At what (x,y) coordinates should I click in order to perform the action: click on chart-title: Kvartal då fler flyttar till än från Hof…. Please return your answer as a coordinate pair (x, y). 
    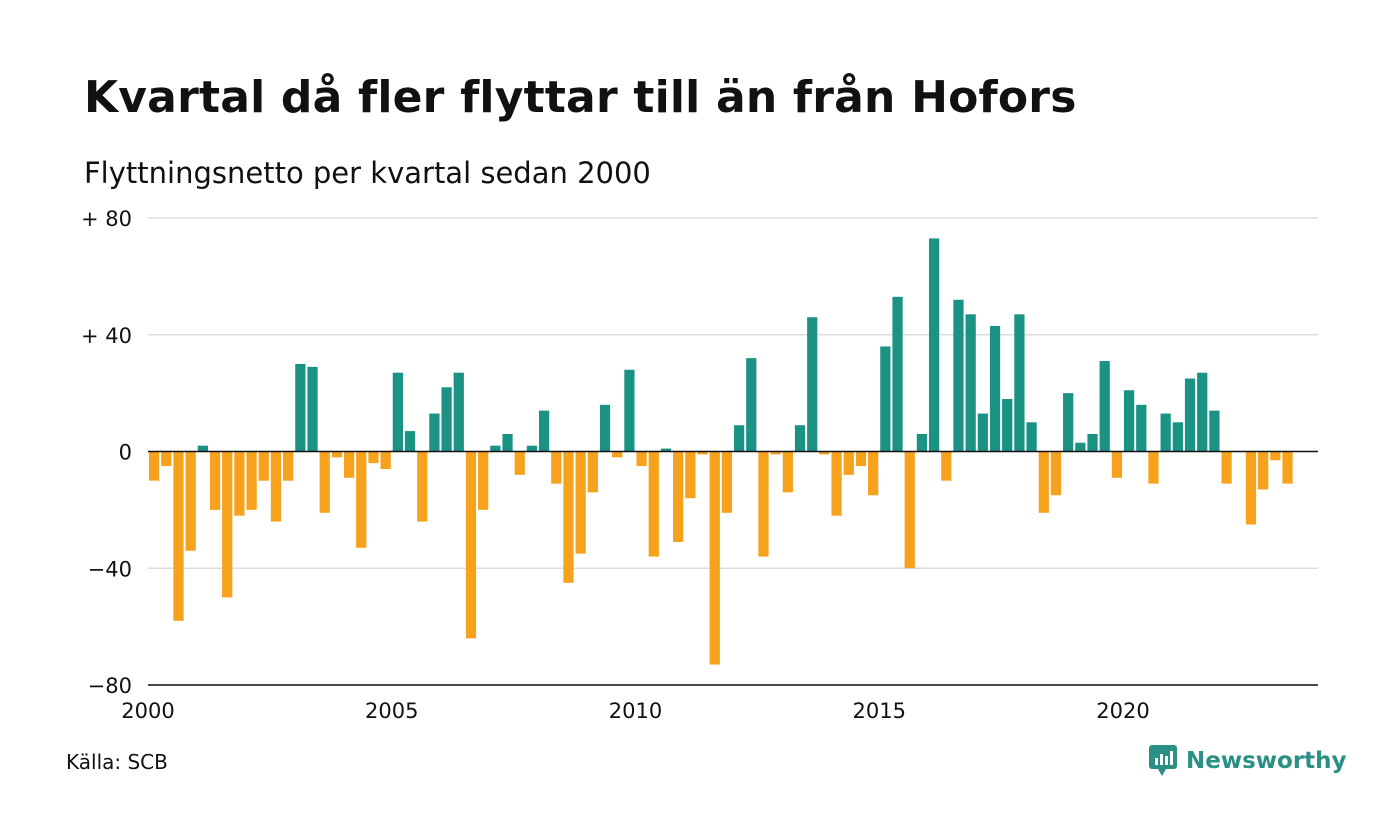
    Looking at the image, I should click on (580, 97).